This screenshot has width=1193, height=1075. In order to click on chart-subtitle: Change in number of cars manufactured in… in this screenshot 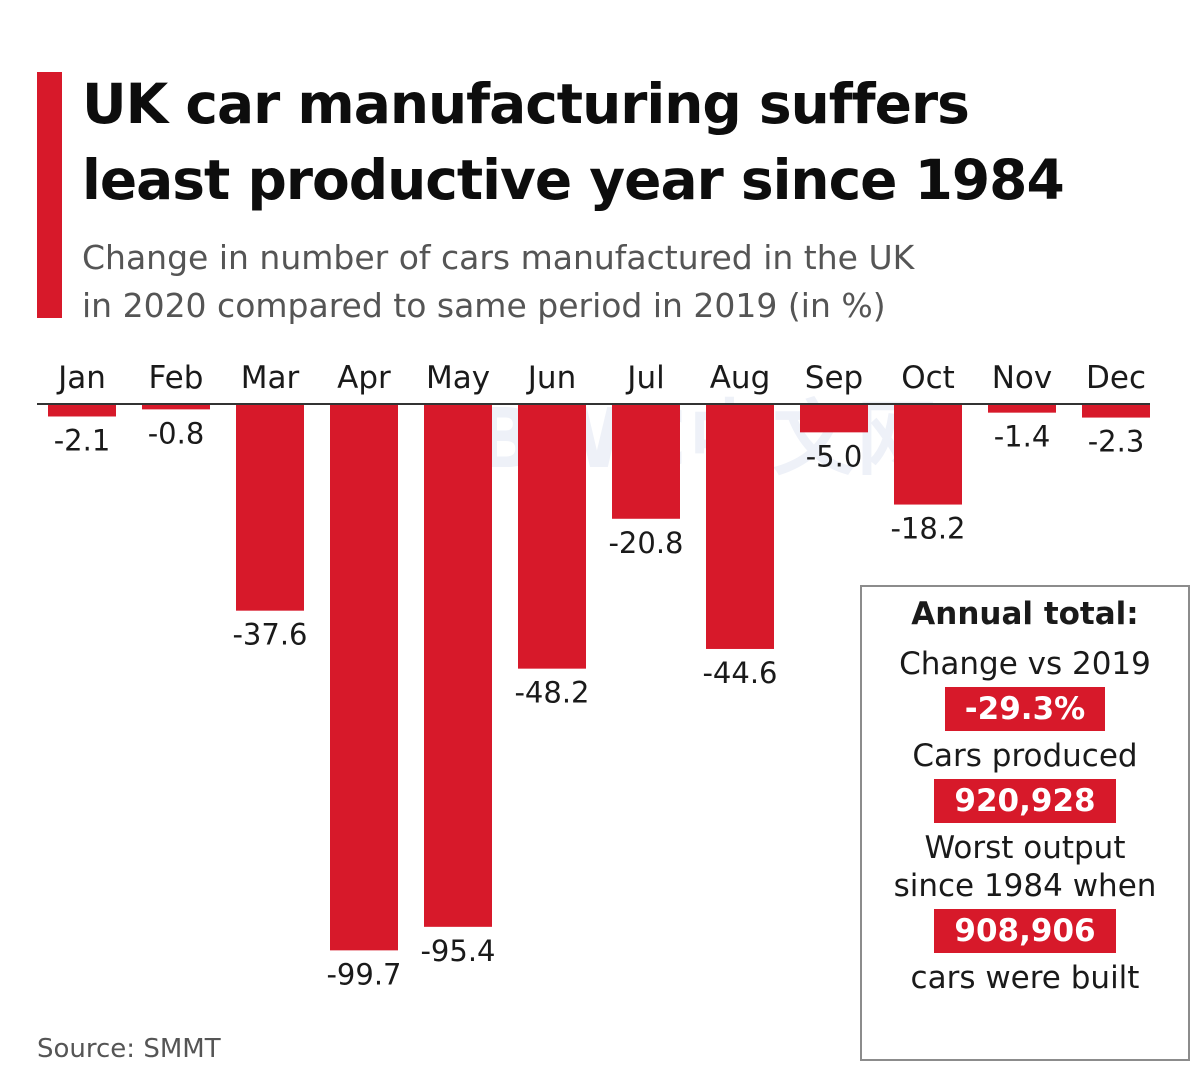, I will do `click(498, 281)`.